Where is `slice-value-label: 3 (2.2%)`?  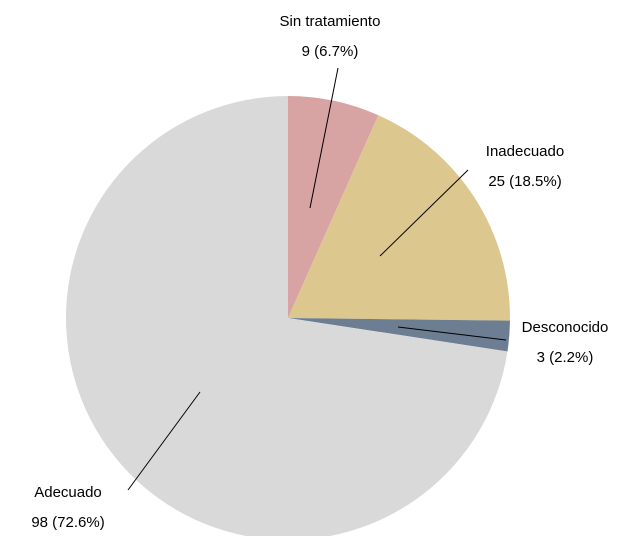
slice-value-label: 3 (2.2%) is located at coordinates (565, 357).